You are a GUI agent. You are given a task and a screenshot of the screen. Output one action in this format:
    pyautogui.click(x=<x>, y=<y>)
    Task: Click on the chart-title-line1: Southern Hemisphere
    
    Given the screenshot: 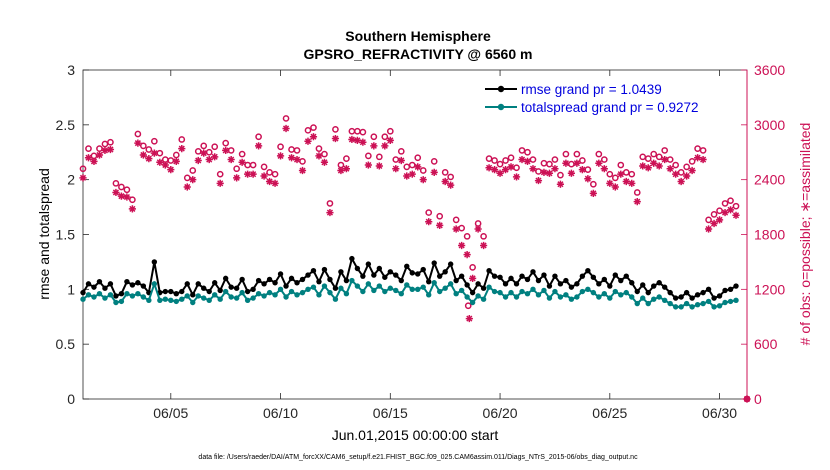 What is the action you would take?
    pyautogui.click(x=418, y=36)
    